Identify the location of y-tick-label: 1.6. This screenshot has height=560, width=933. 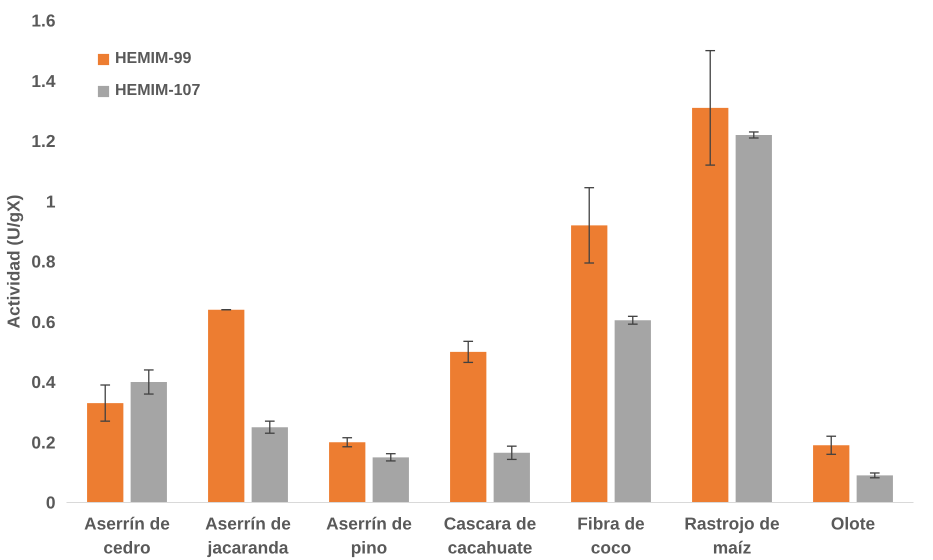
(43, 20).